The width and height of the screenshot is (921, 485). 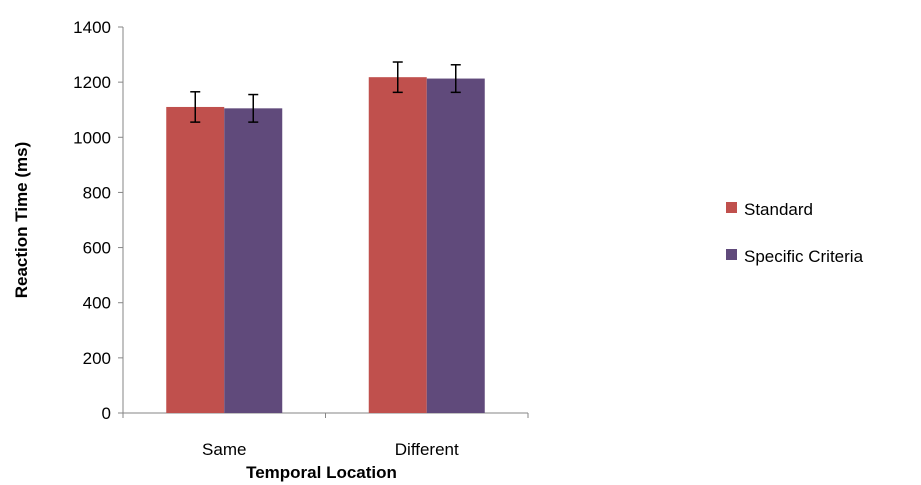 What do you see at coordinates (325, 436) in the screenshot?
I see `x-axis-ticks: Same Different` at bounding box center [325, 436].